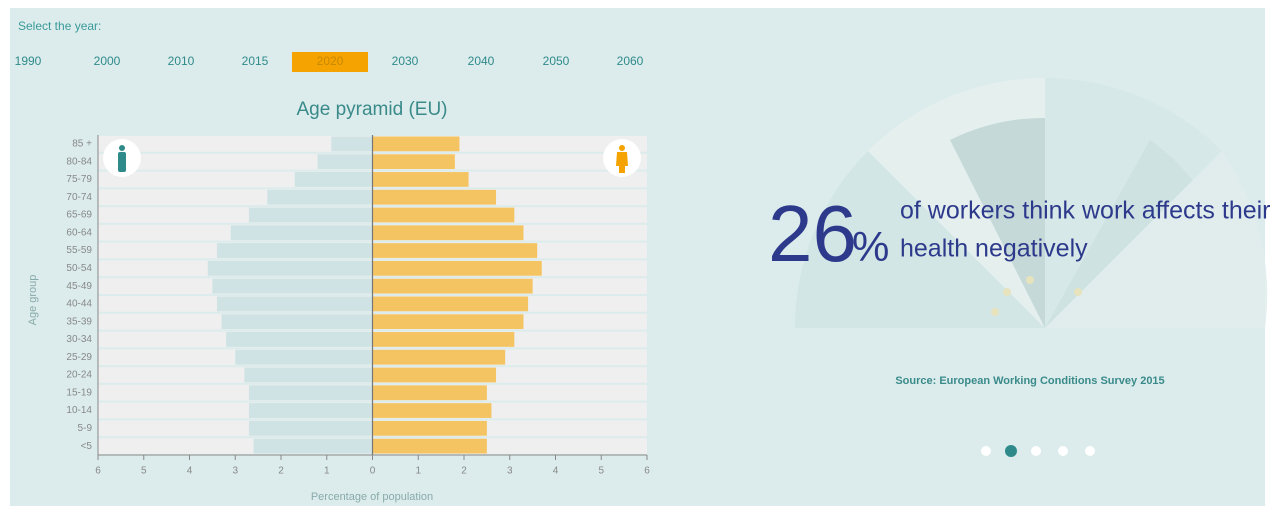 The height and width of the screenshot is (515, 1270). I want to click on y-tick-label: 75-79, so click(79, 179).